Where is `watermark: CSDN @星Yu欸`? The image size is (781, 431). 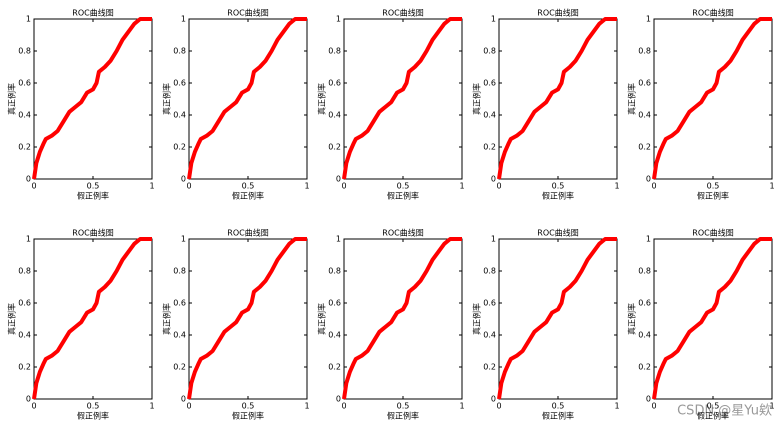 watermark: CSDN @星Yu欸 is located at coordinates (724, 411).